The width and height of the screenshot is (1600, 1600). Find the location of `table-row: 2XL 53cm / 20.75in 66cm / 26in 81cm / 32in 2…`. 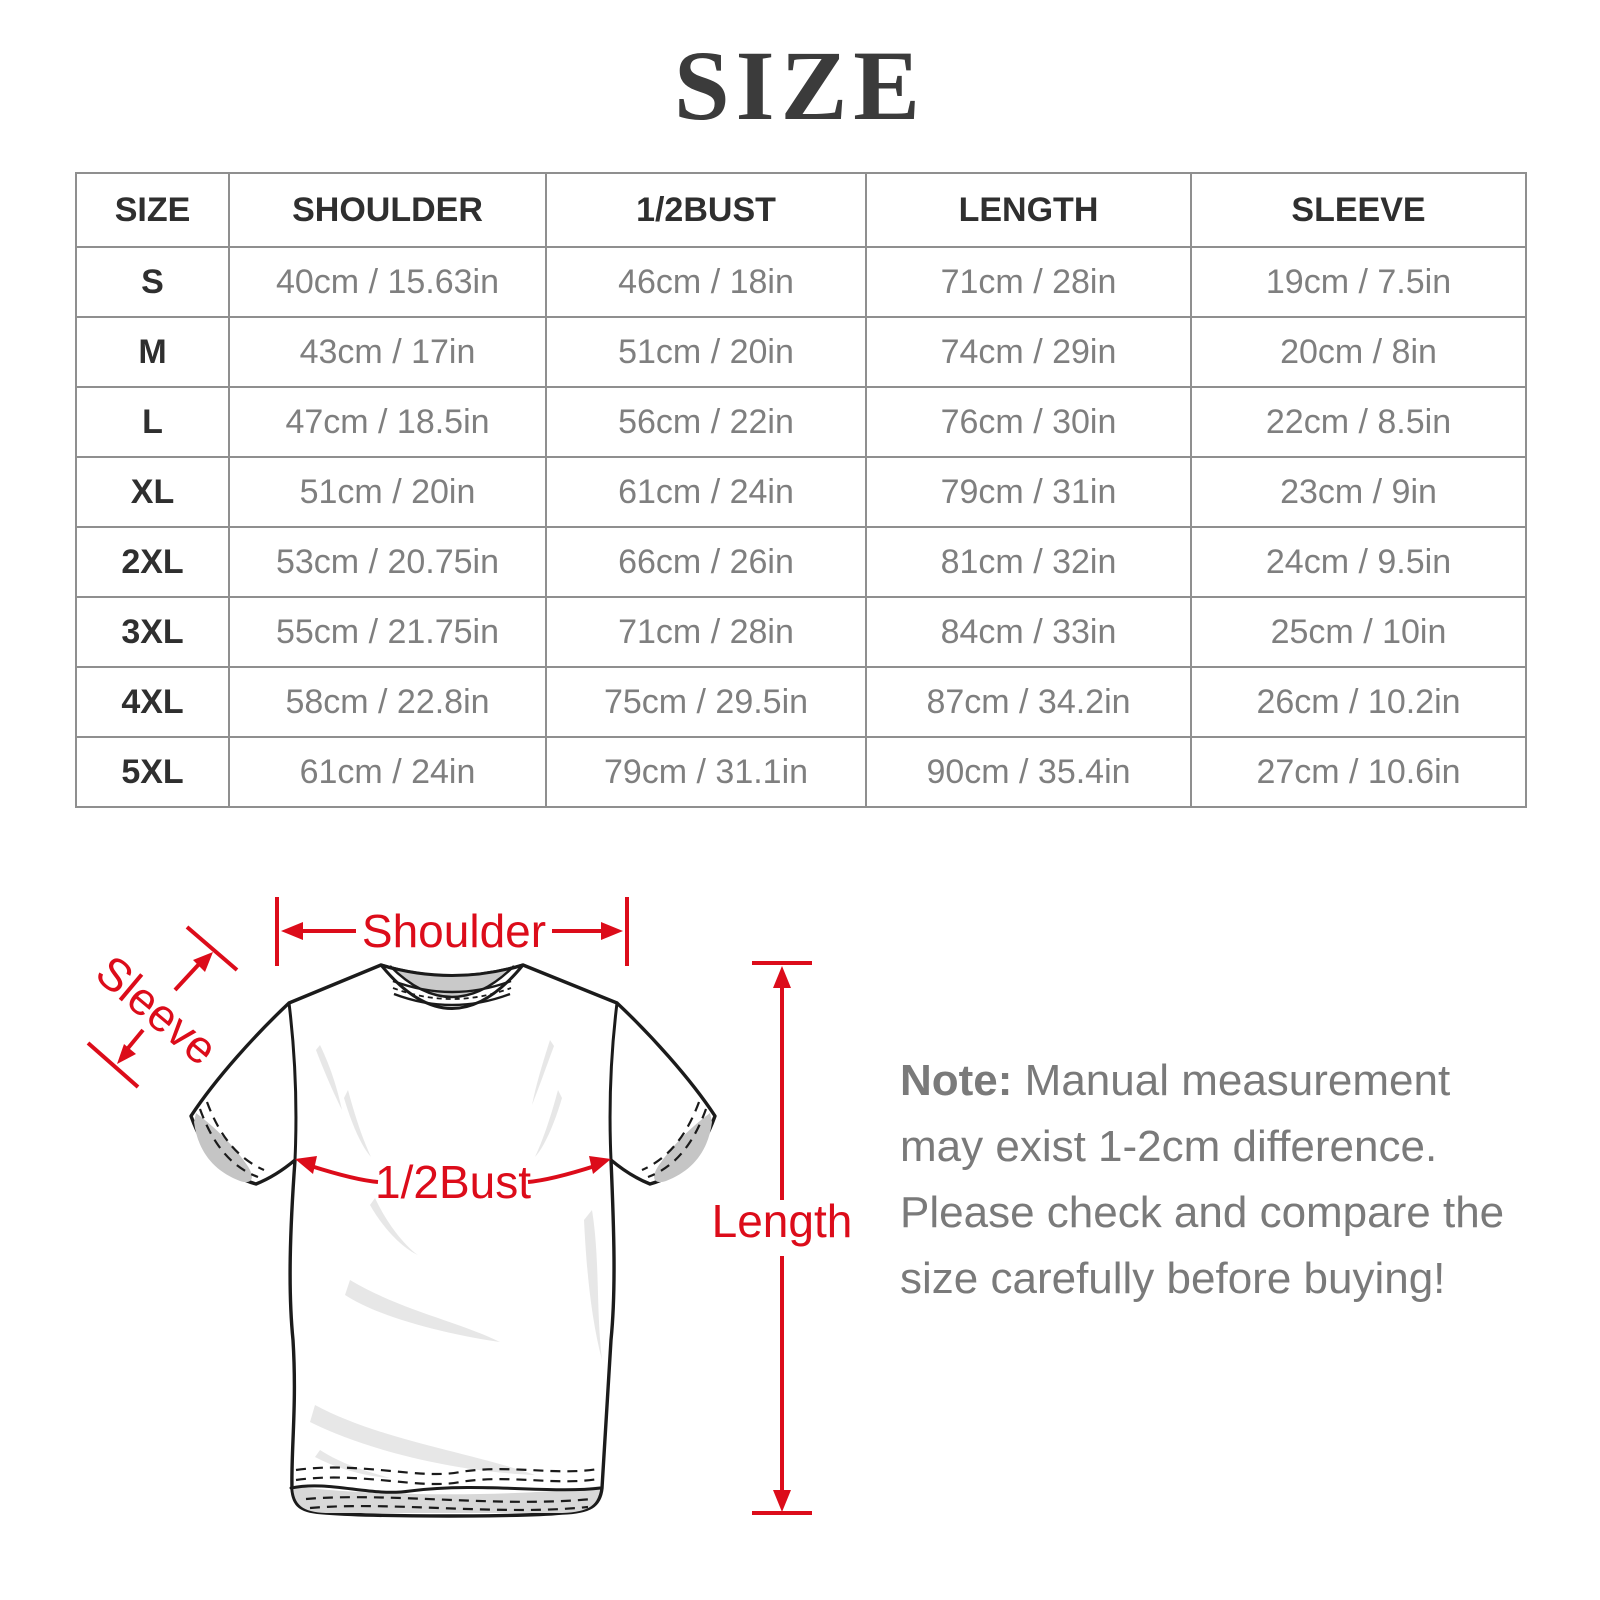

table-row: 2XL 53cm / 20.75in 66cm / 26in 81cm / 32in 2… is located at coordinates (801, 562).